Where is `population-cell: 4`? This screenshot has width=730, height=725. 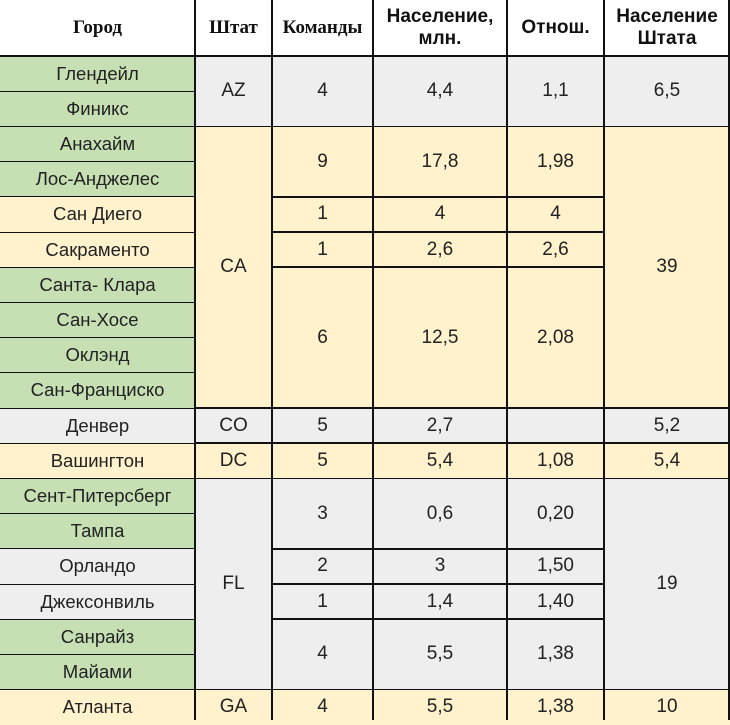 population-cell: 4 is located at coordinates (440, 214).